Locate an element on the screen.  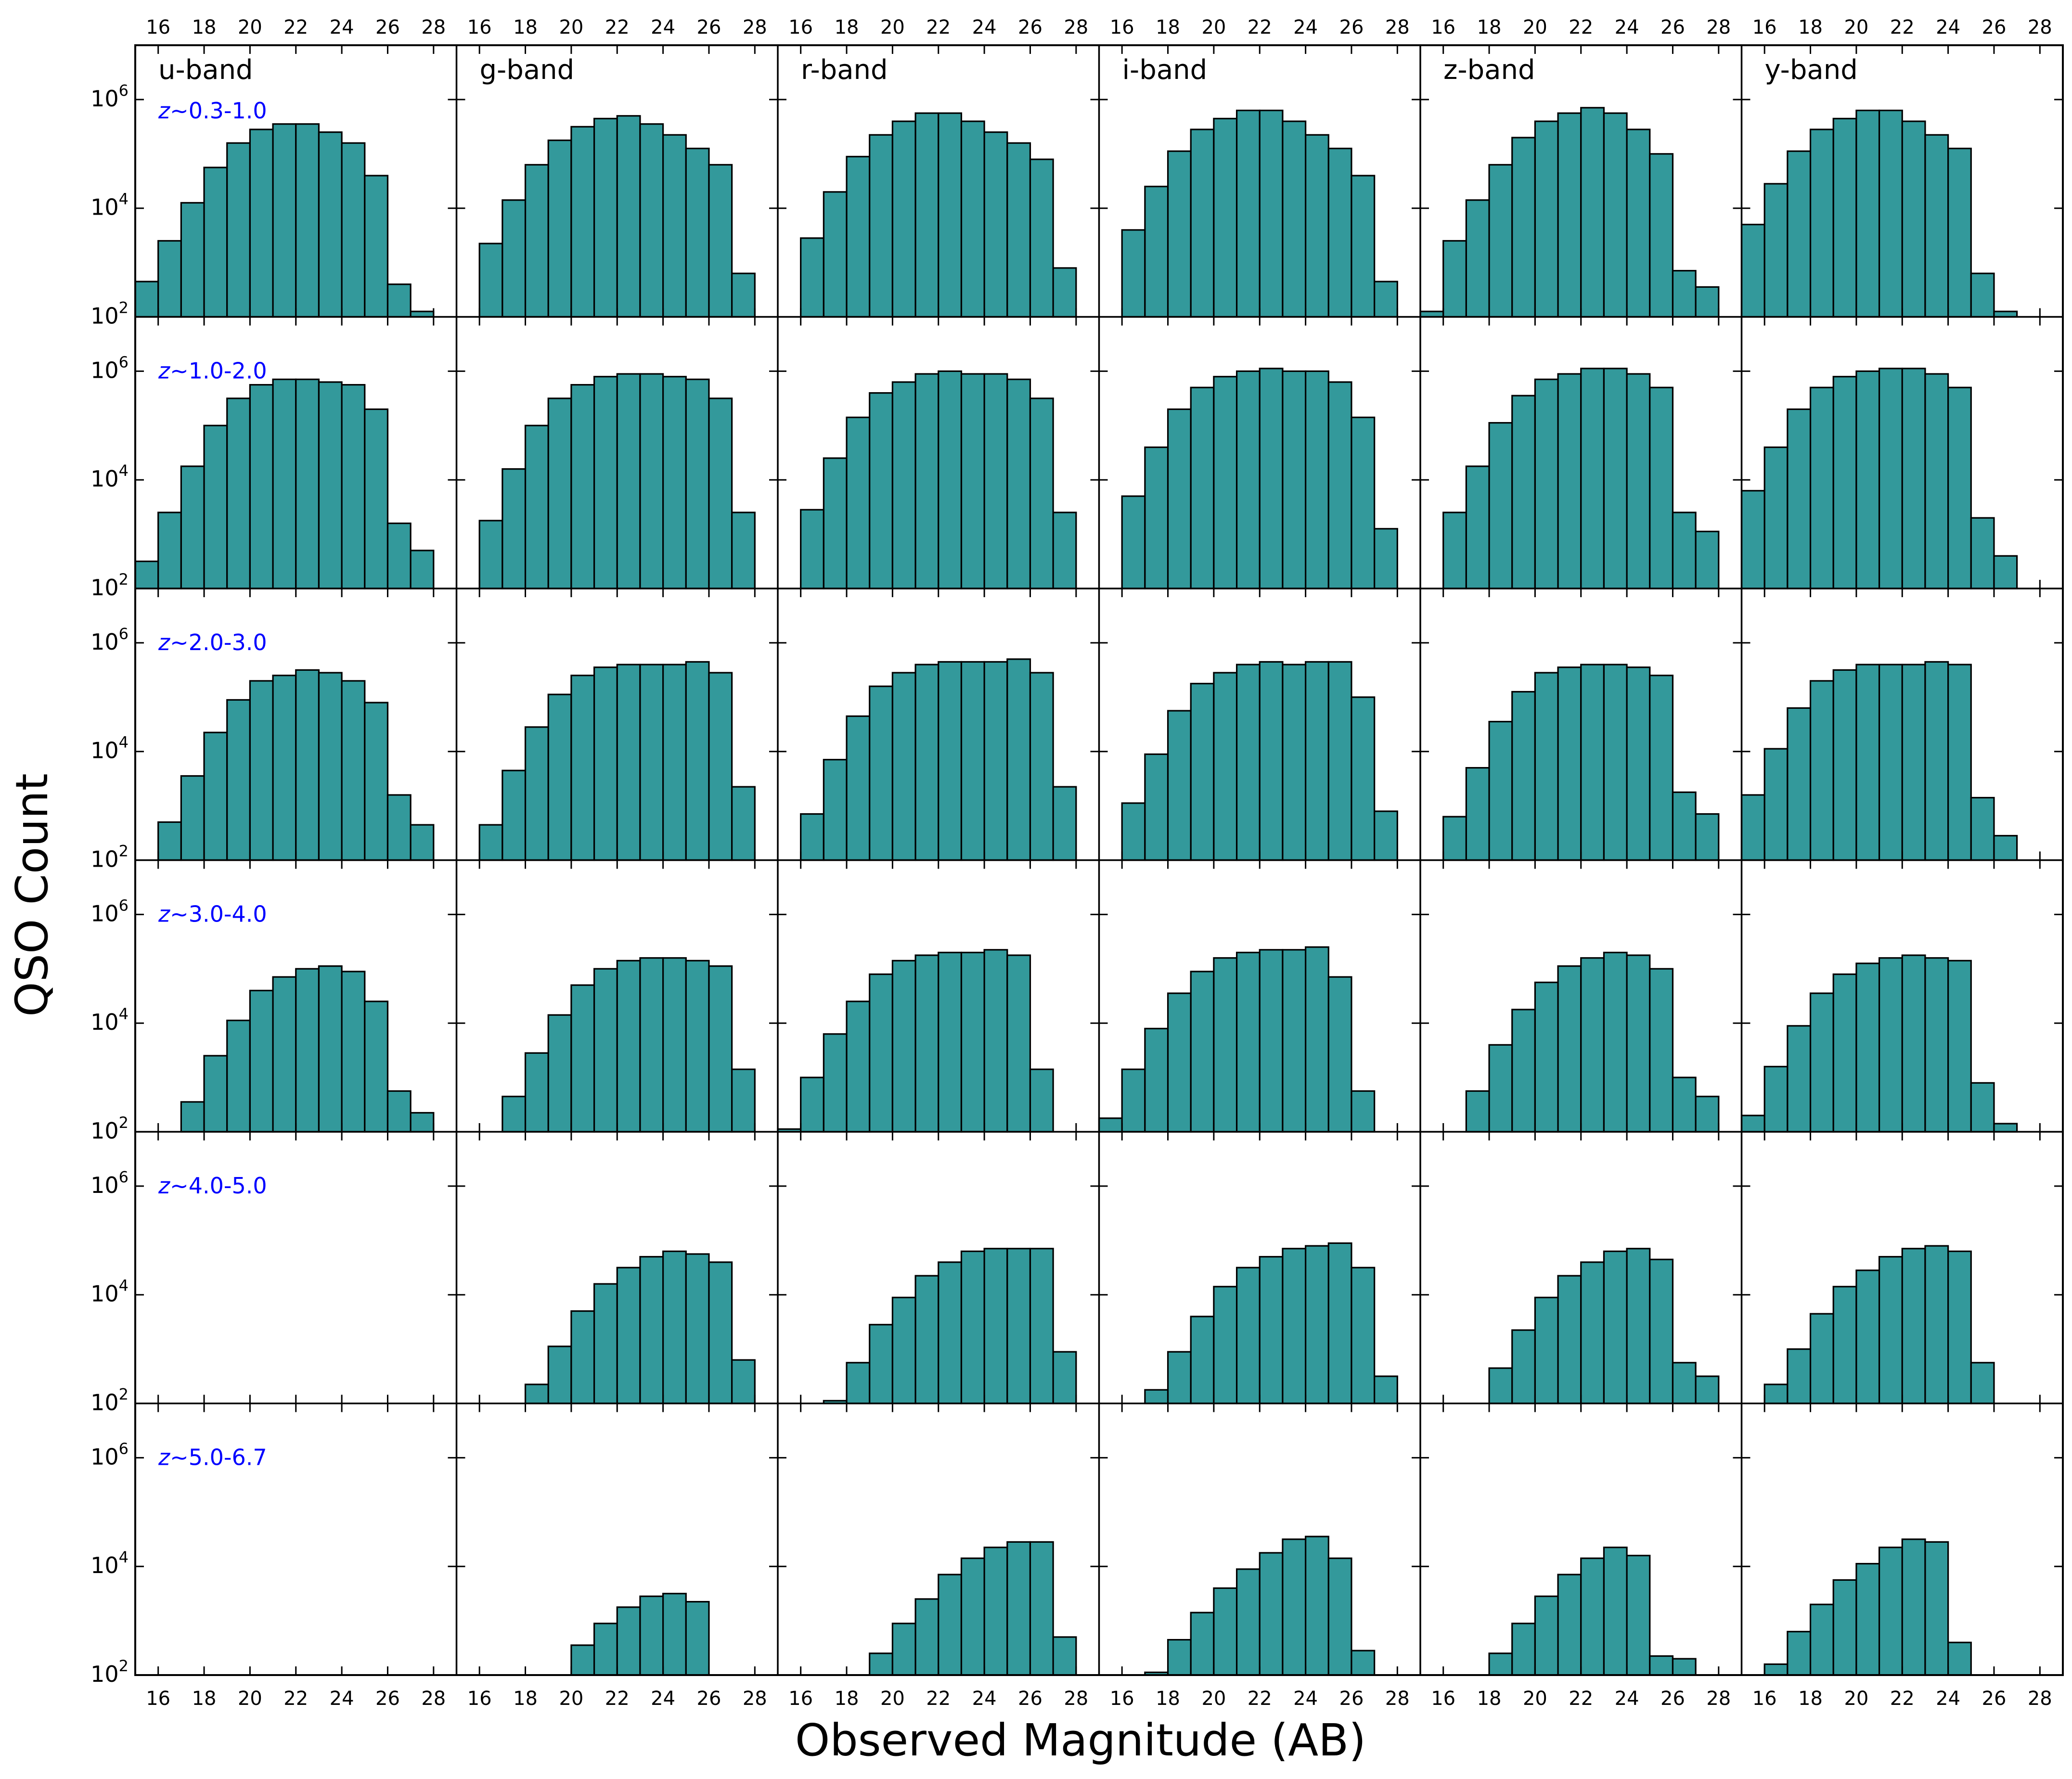
x-tick-label-bottom: 16 is located at coordinates (479, 1699).